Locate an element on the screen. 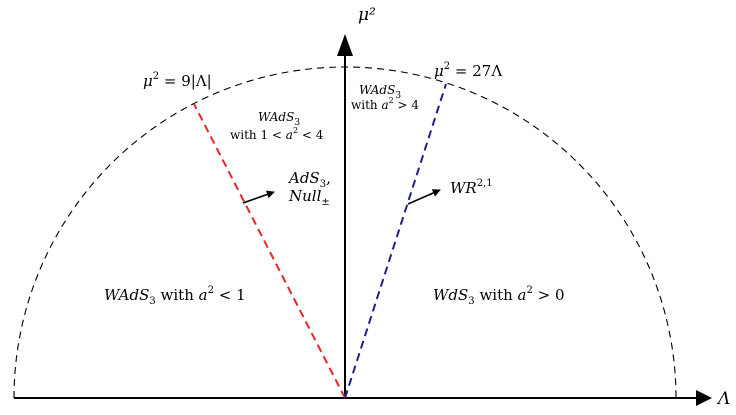 Image resolution: width=736 pixels, height=415 pixels. blue-line-label: μ2 = 27Λ is located at coordinates (468, 70).